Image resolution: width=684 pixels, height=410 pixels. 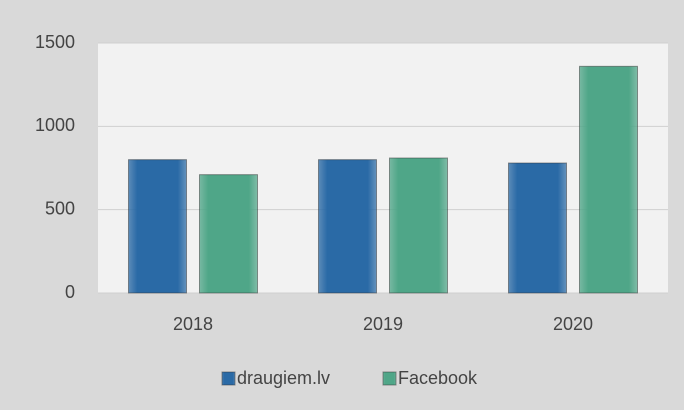 I want to click on y-tick-label: 1500, so click(x=55, y=42).